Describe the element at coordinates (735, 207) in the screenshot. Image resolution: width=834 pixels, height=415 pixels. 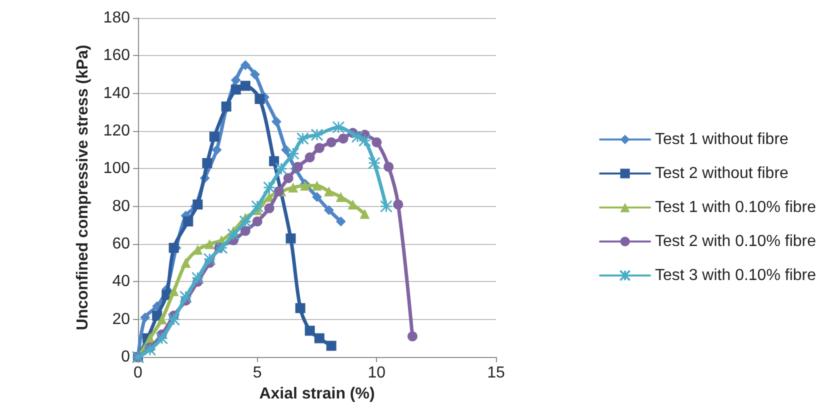
I see `legend-label: Test 1 with 0.10% fibre` at that location.